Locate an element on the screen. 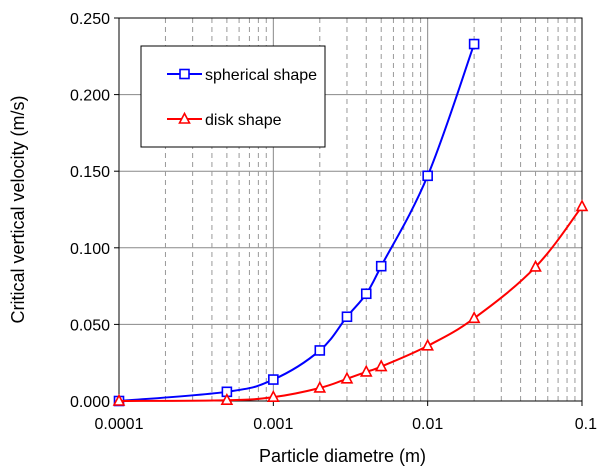  x-tick-label: 0.0001 is located at coordinates (119, 424).